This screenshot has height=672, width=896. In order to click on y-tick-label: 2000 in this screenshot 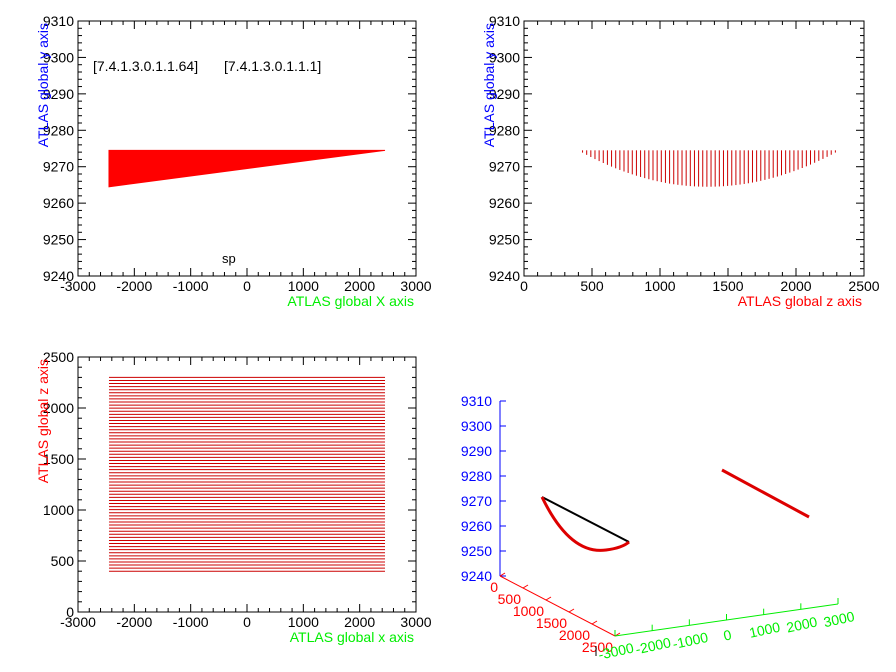, I will do `click(58, 408)`.